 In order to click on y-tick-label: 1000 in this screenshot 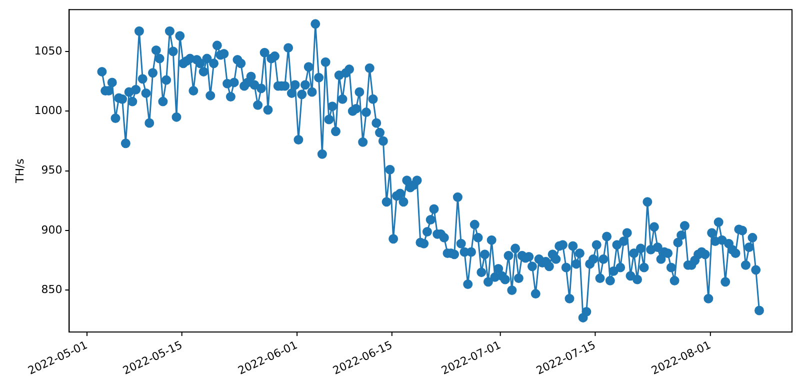, I will do `click(48, 110)`.